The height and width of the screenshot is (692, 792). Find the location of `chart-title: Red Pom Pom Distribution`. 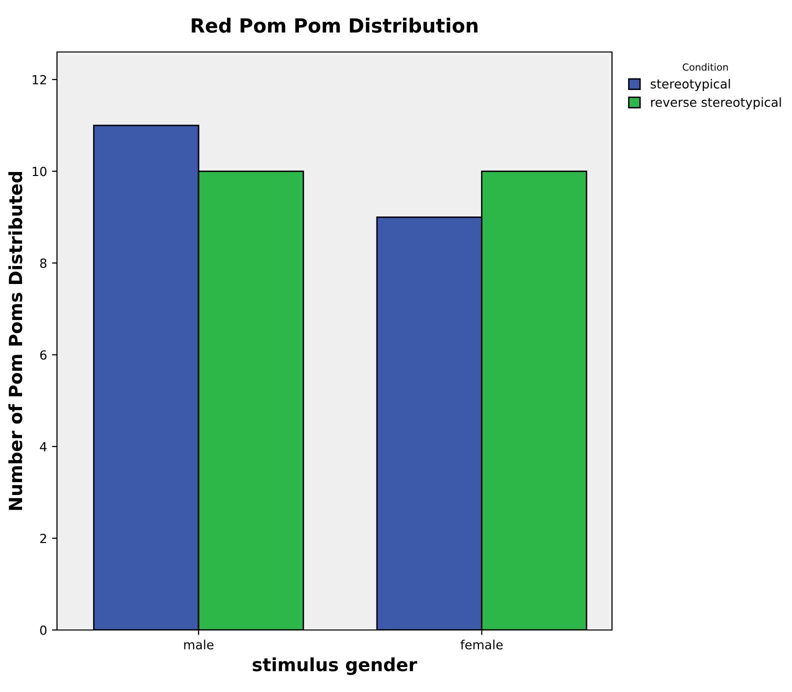

chart-title: Red Pom Pom Distribution is located at coordinates (335, 25).